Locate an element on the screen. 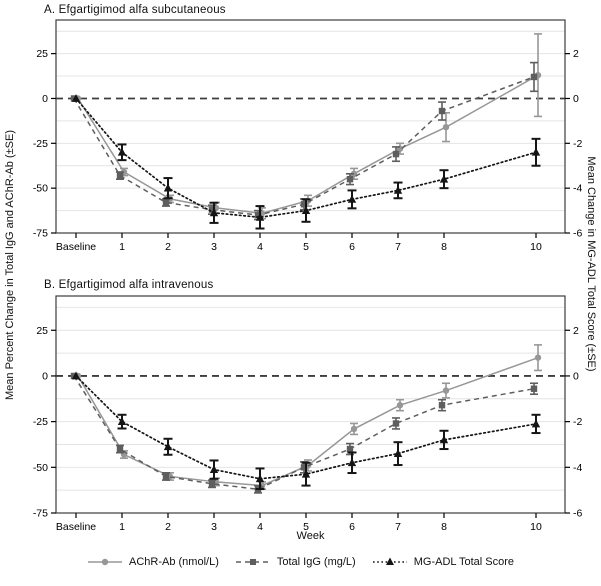 The image size is (601, 586). panel-b-title: B. Efgartigimod alfa intravenous is located at coordinates (129, 285).